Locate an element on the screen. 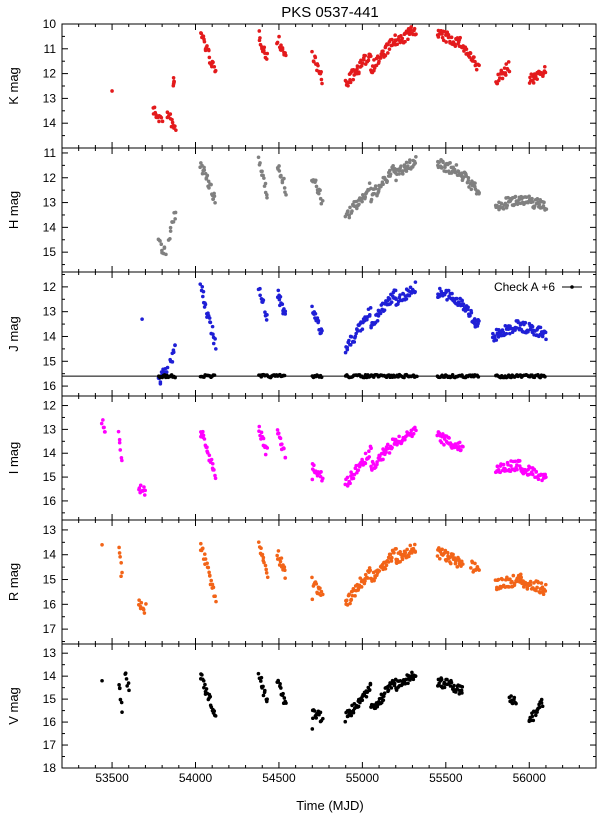 Image resolution: width=600 pixels, height=821 pixels. y-axis-label: I mag is located at coordinates (13, 458).